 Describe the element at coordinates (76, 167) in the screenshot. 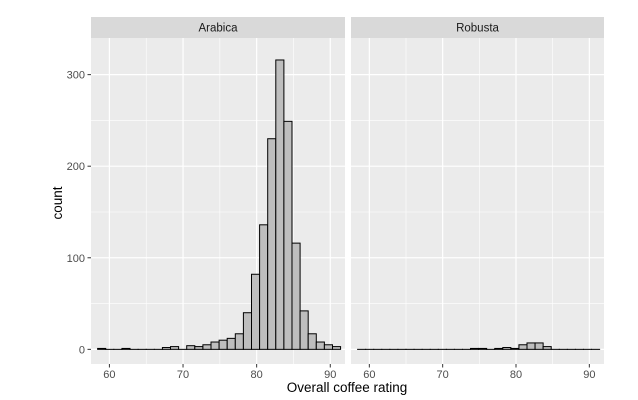

I see `y-tick-label: 200` at that location.